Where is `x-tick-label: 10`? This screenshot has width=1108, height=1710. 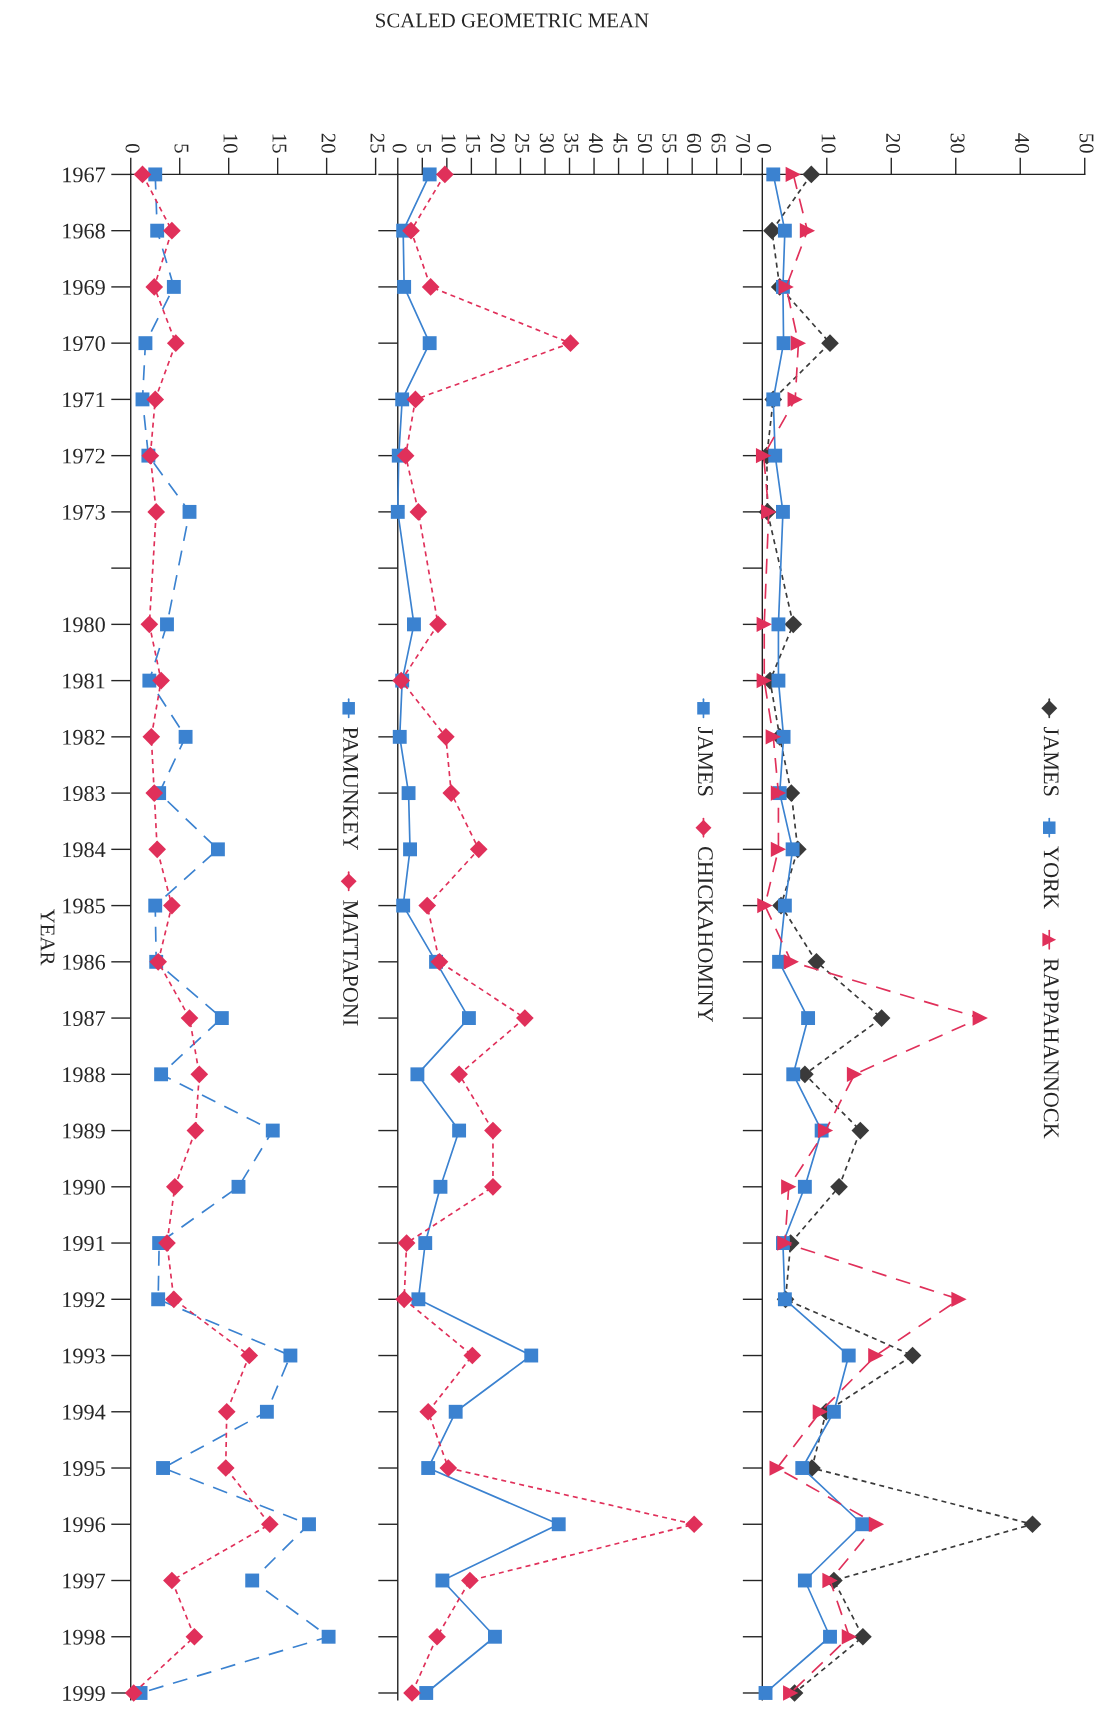
x-tick-label: 10 is located at coordinates (230, 143).